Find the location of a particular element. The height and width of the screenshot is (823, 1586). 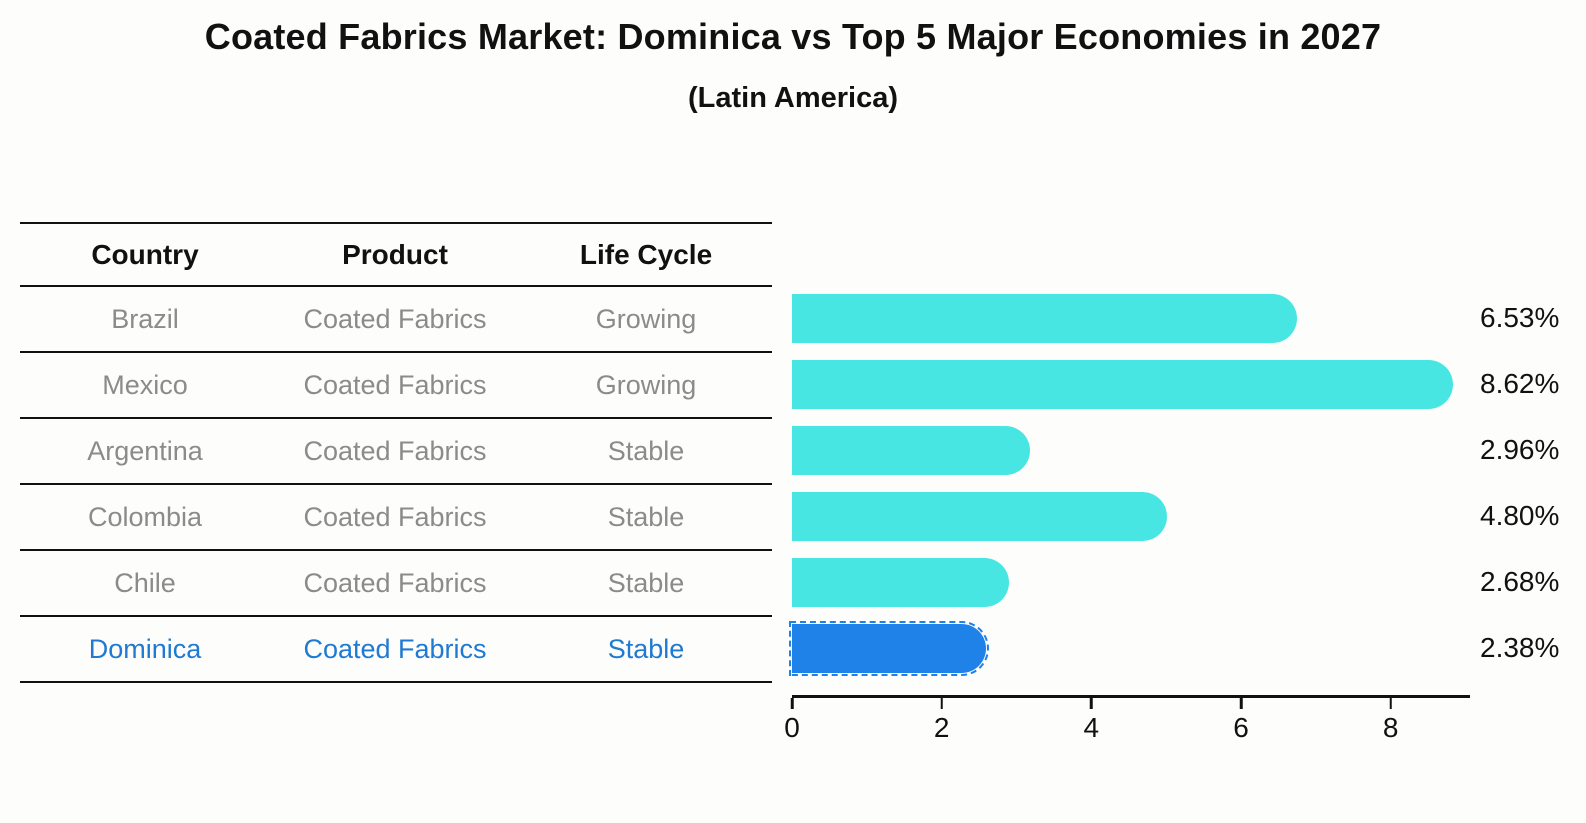

table-header-row: Country Product Life Cycle is located at coordinates (396, 255).